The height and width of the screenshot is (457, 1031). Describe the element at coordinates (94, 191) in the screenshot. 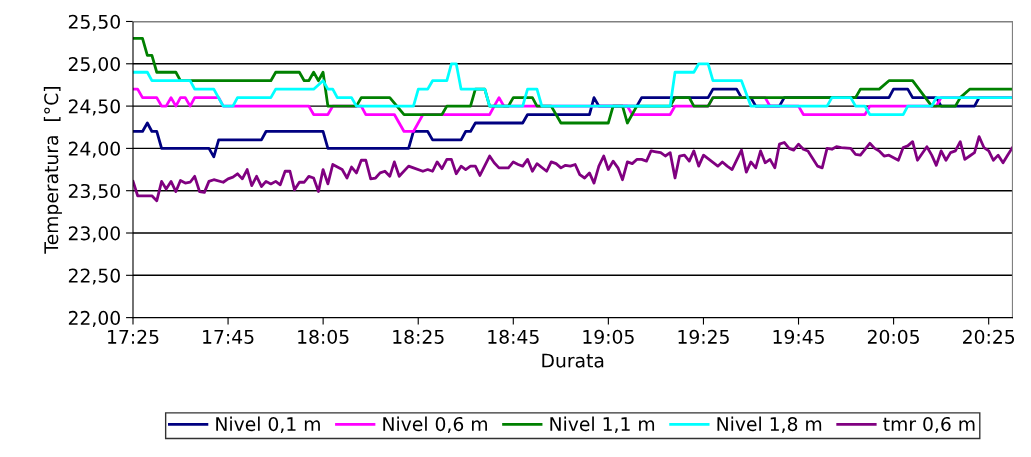

I see `y-tick-label: 23,50` at that location.